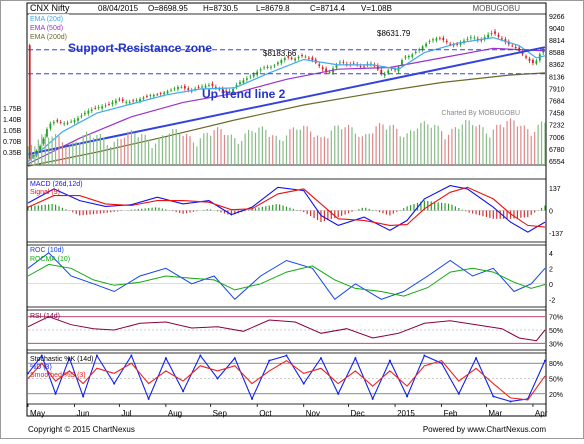  I want to click on rsi-tick-1: 50%, so click(556, 331).